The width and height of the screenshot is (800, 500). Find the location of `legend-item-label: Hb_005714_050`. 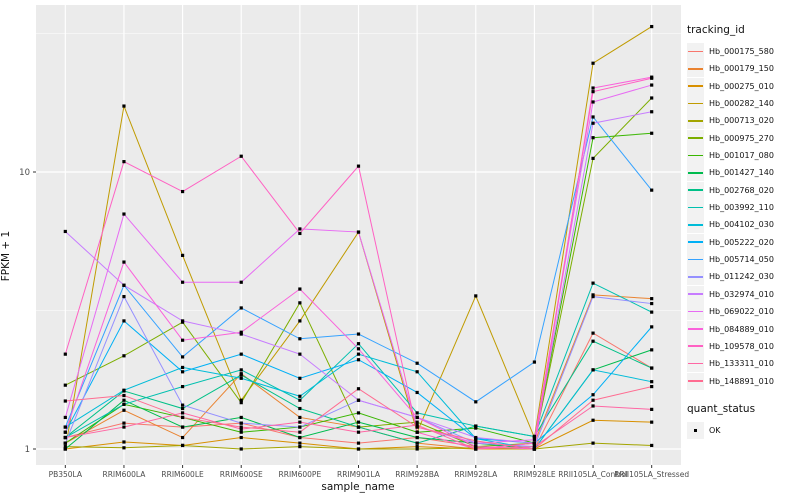

legend-item-label: Hb_005714_050 is located at coordinates (741, 260).